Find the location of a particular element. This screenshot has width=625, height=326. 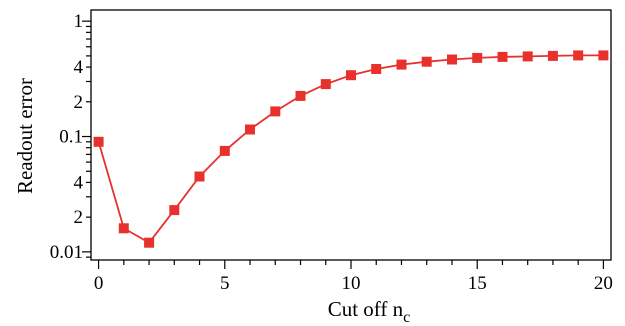

y-axis-ticks: 0.01 2 4 0.1 2 4 1 is located at coordinates (70, 137).